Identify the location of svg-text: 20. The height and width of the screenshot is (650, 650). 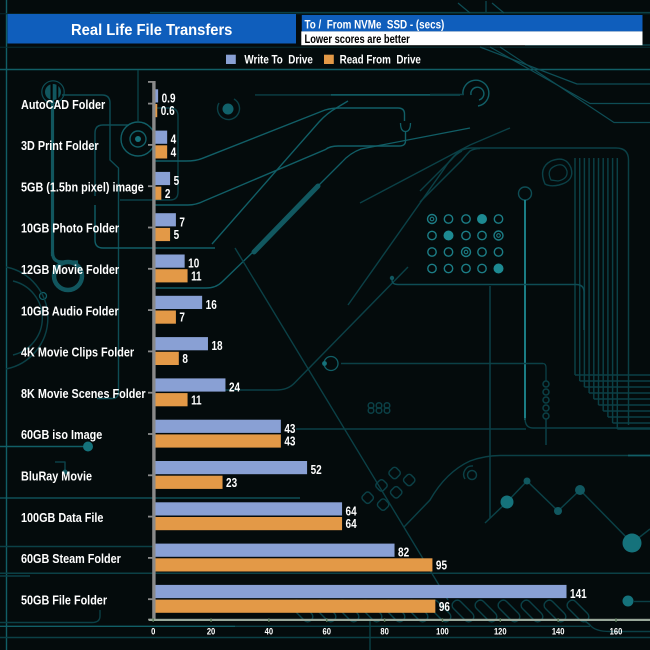
(211, 631).